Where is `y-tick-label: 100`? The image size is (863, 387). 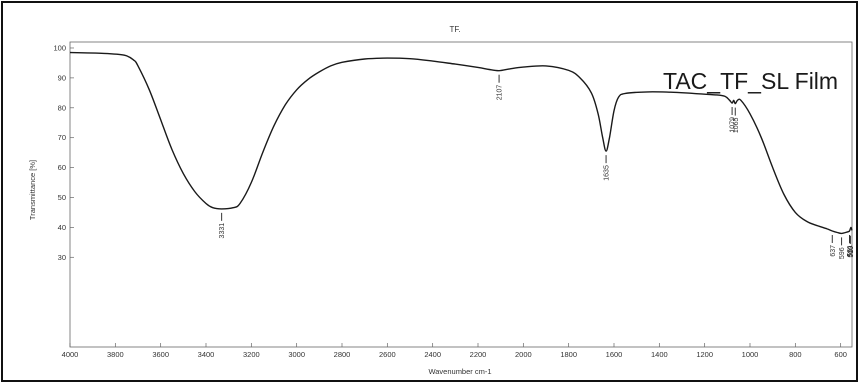 y-tick-label: 100 is located at coordinates (59, 47).